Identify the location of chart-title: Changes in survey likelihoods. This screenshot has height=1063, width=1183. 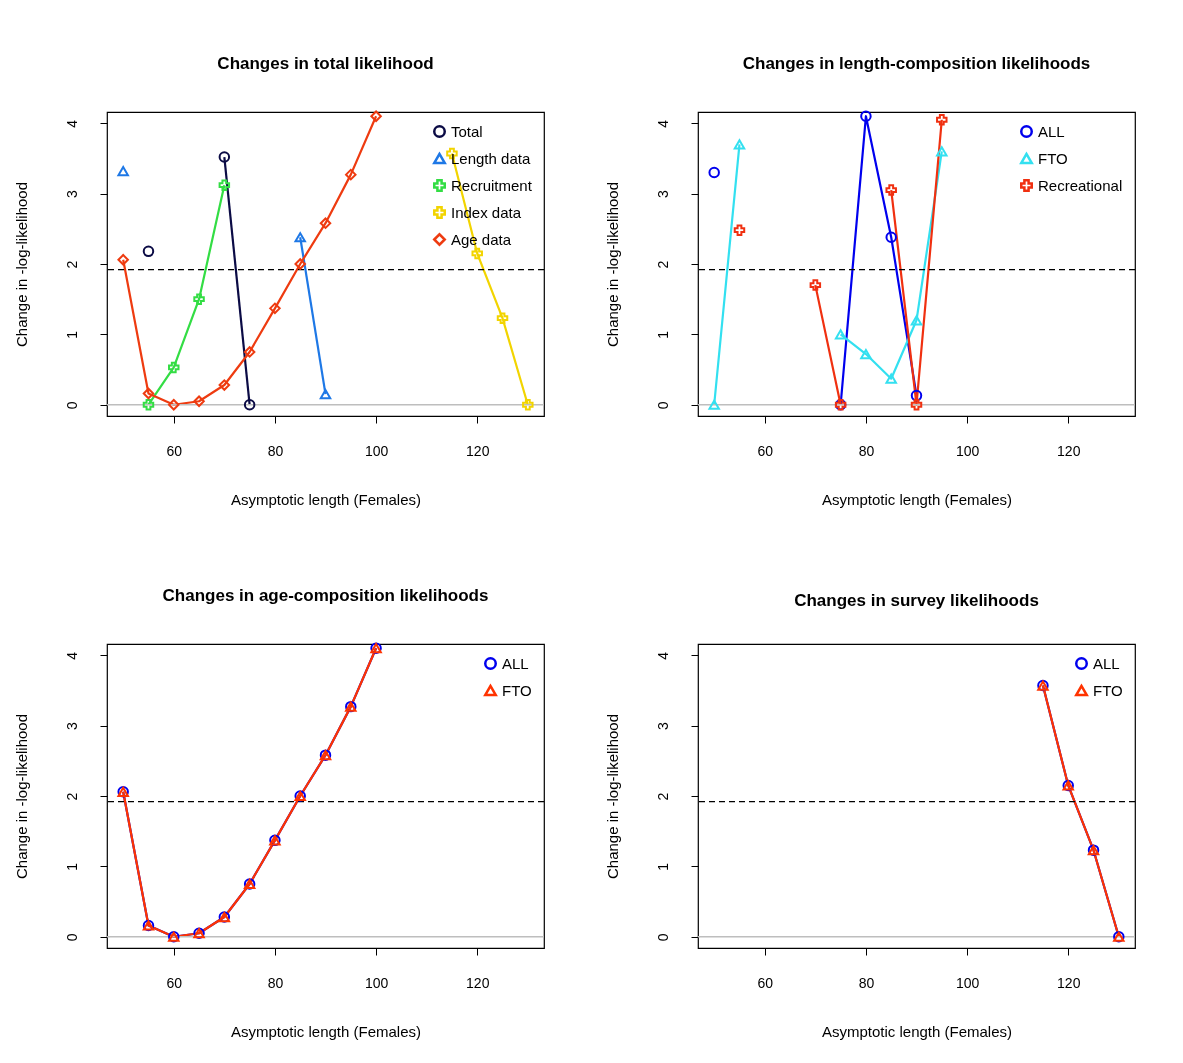
(916, 600).